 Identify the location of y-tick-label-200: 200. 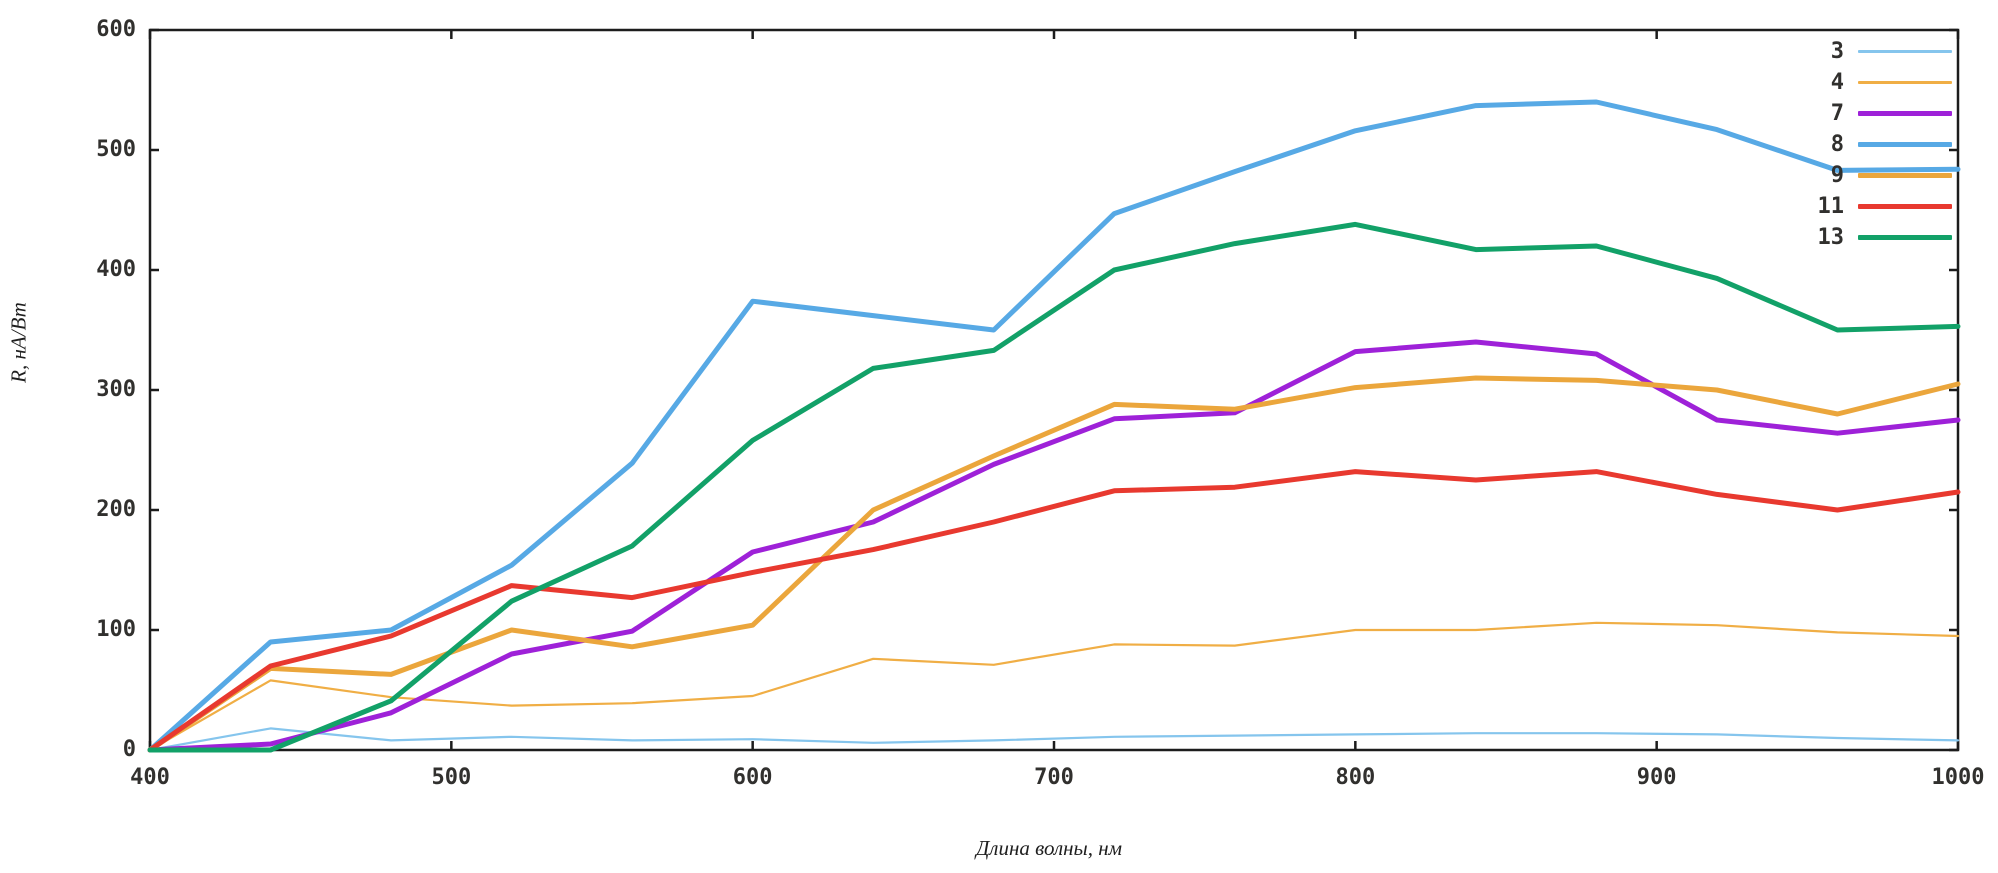
(116, 509).